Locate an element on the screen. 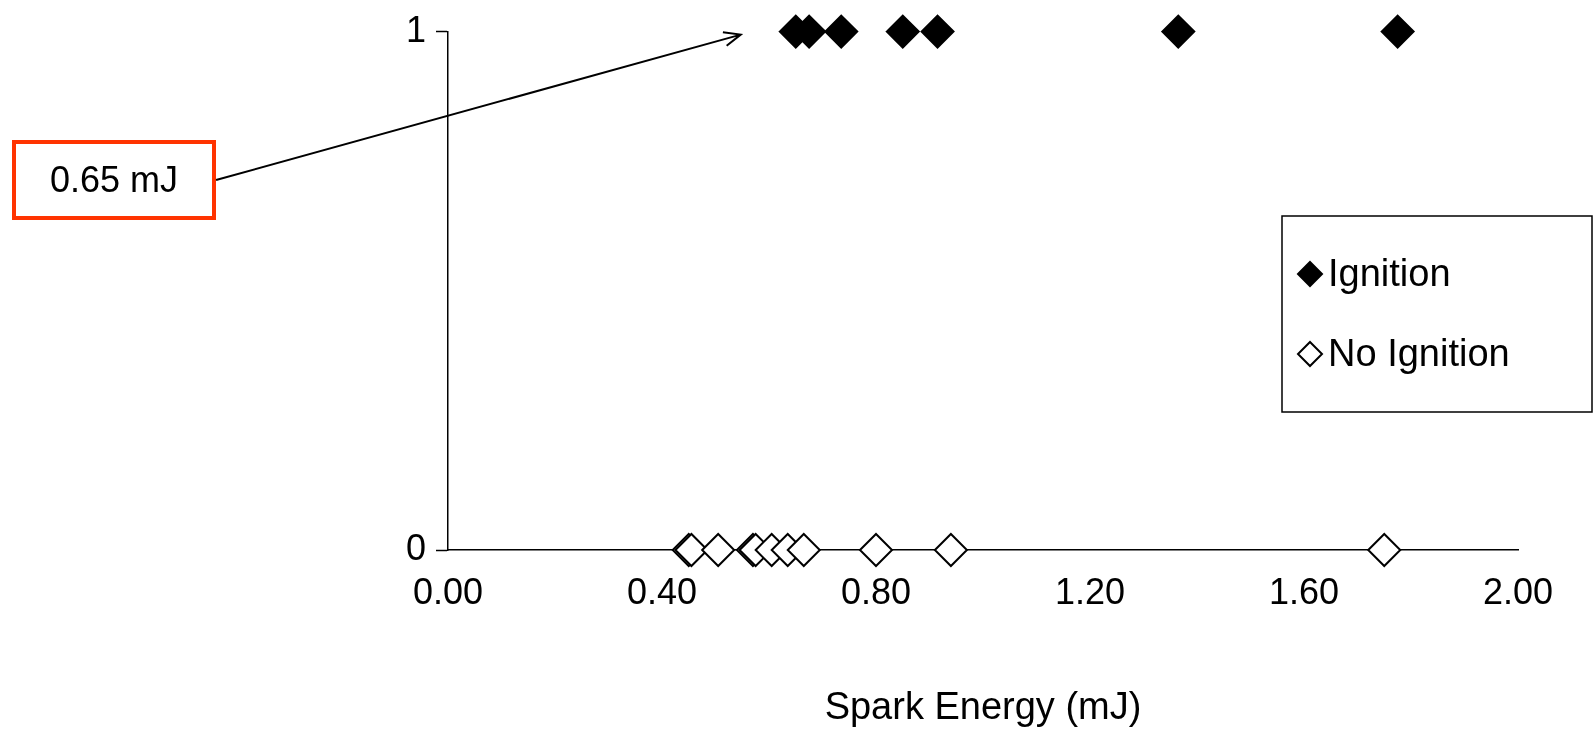 The image size is (1594, 735). x-tick-label: 0.40 is located at coordinates (662, 591).